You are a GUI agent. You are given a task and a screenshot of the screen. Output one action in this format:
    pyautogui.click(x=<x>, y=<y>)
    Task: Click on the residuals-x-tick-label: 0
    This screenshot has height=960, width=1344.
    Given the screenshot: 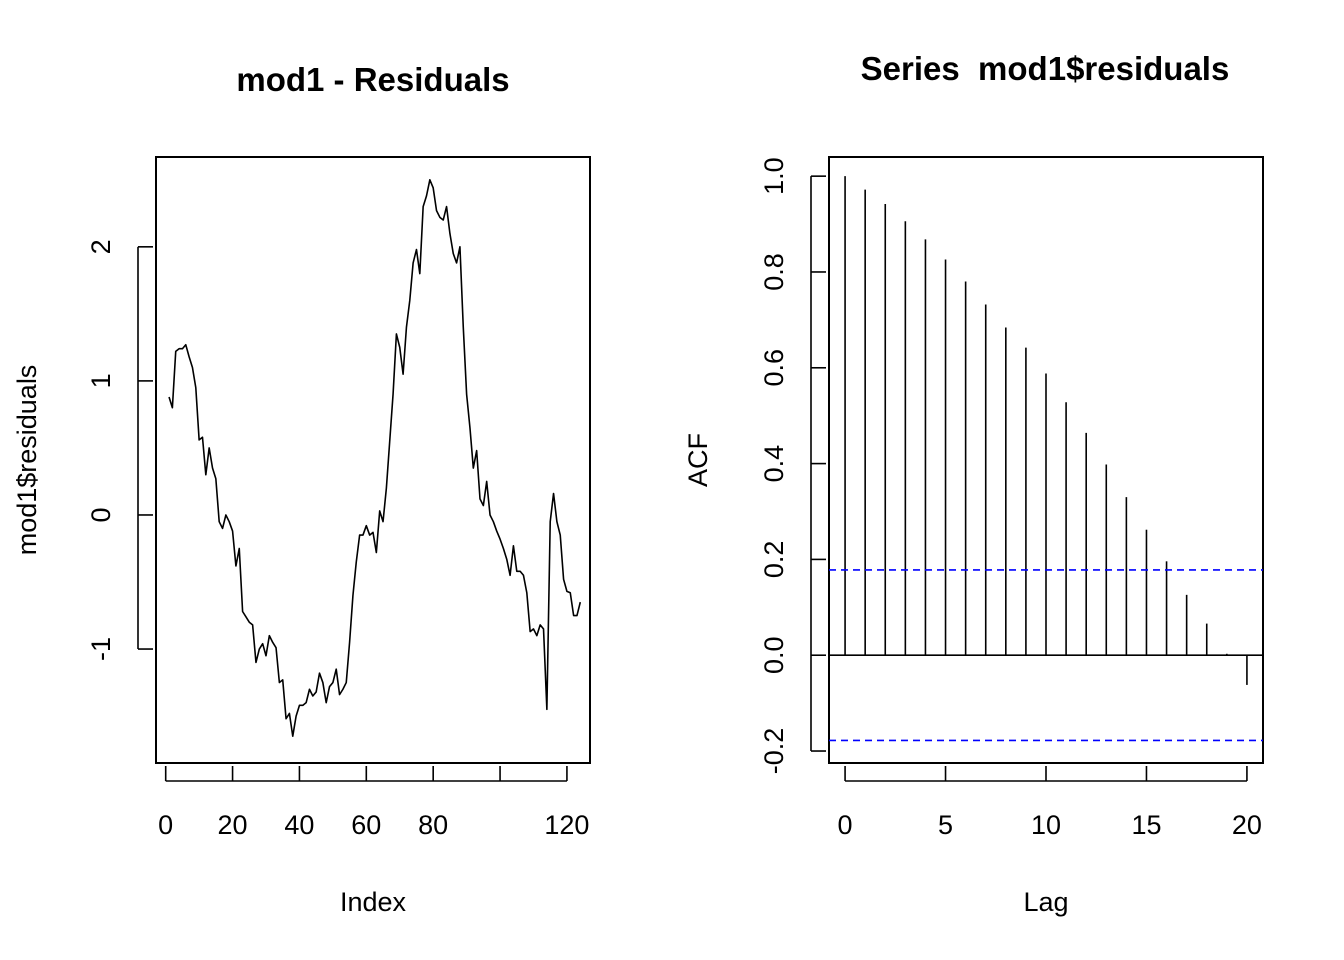 What is the action you would take?
    pyautogui.click(x=165, y=825)
    